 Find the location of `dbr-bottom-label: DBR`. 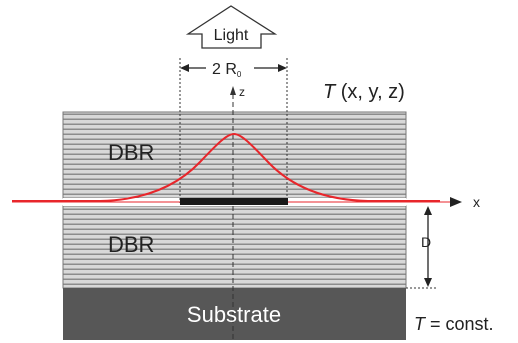

dbr-bottom-label: DBR is located at coordinates (131, 244).